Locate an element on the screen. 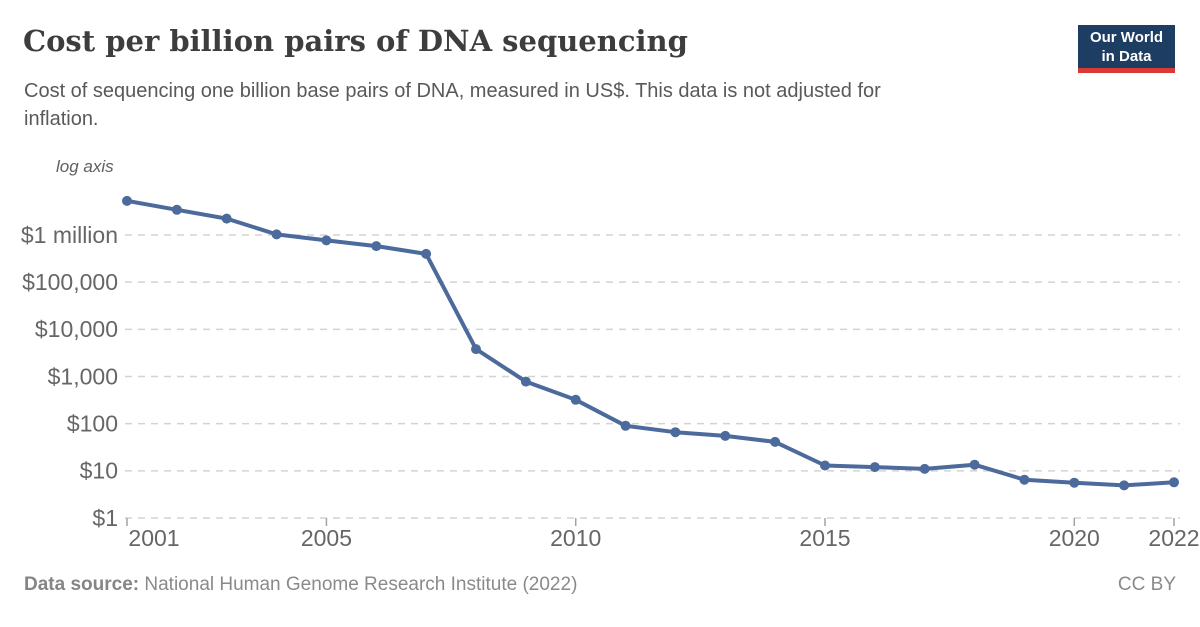  y-axis-tick-label: $10 is located at coordinates (99, 471).